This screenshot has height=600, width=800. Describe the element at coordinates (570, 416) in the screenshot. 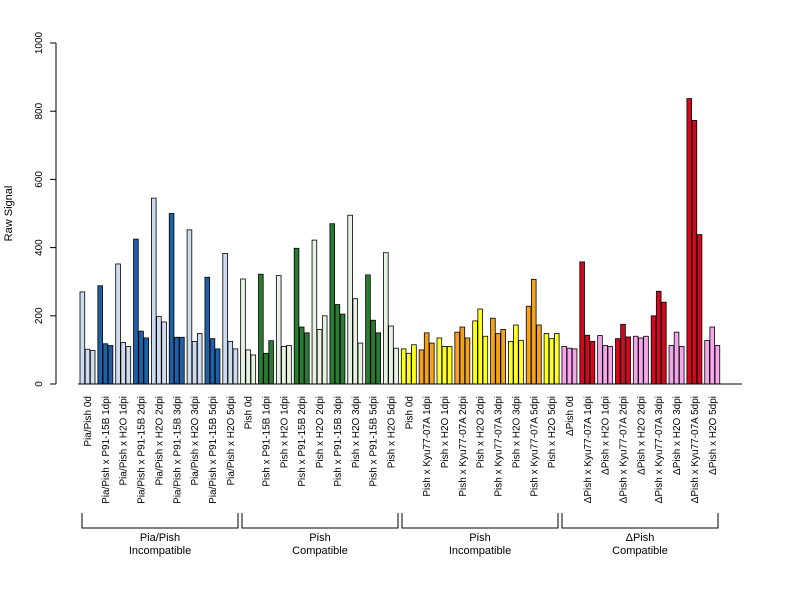

I see `category-label: ΔPish 0d` at that location.